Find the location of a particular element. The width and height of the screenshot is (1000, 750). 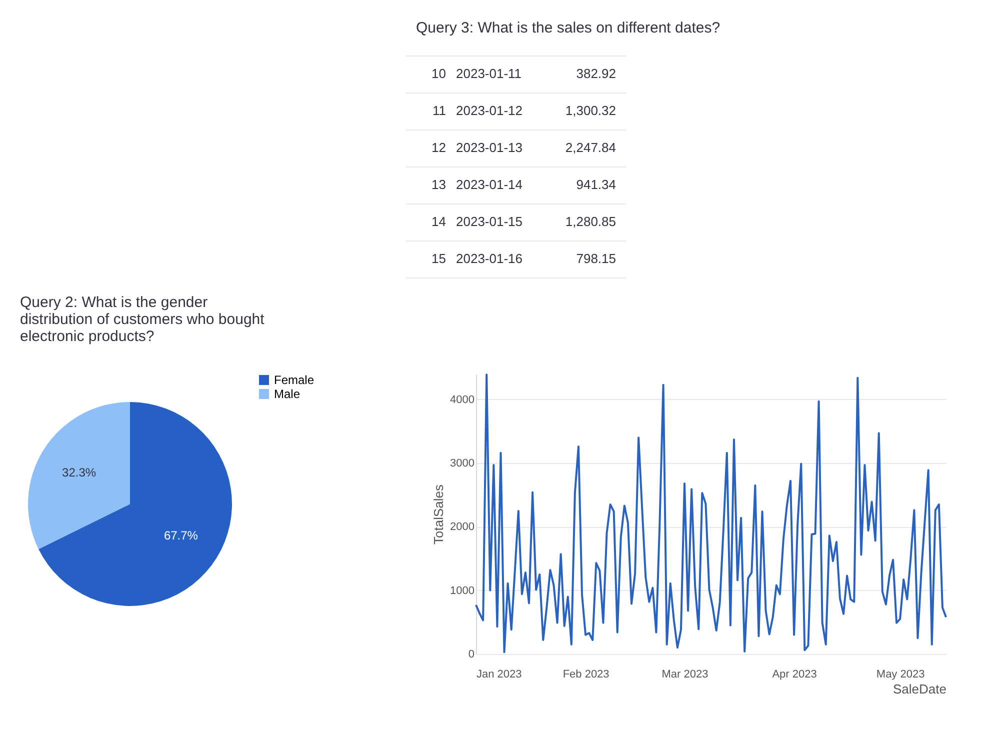

x-tick-label: Mar 2023 is located at coordinates (685, 674).